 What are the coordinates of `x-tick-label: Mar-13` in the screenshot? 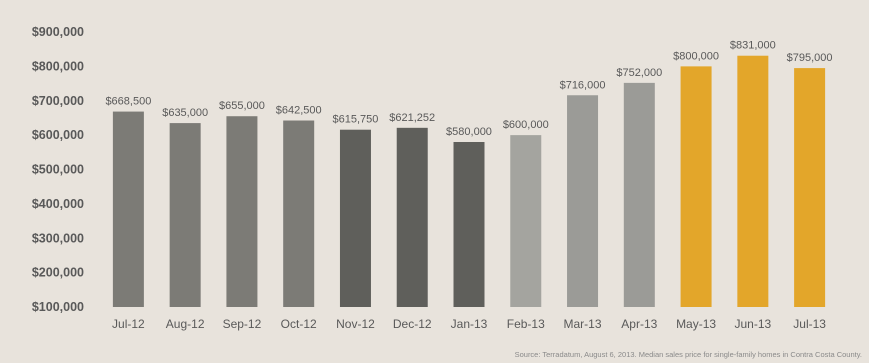 It's located at (583, 324).